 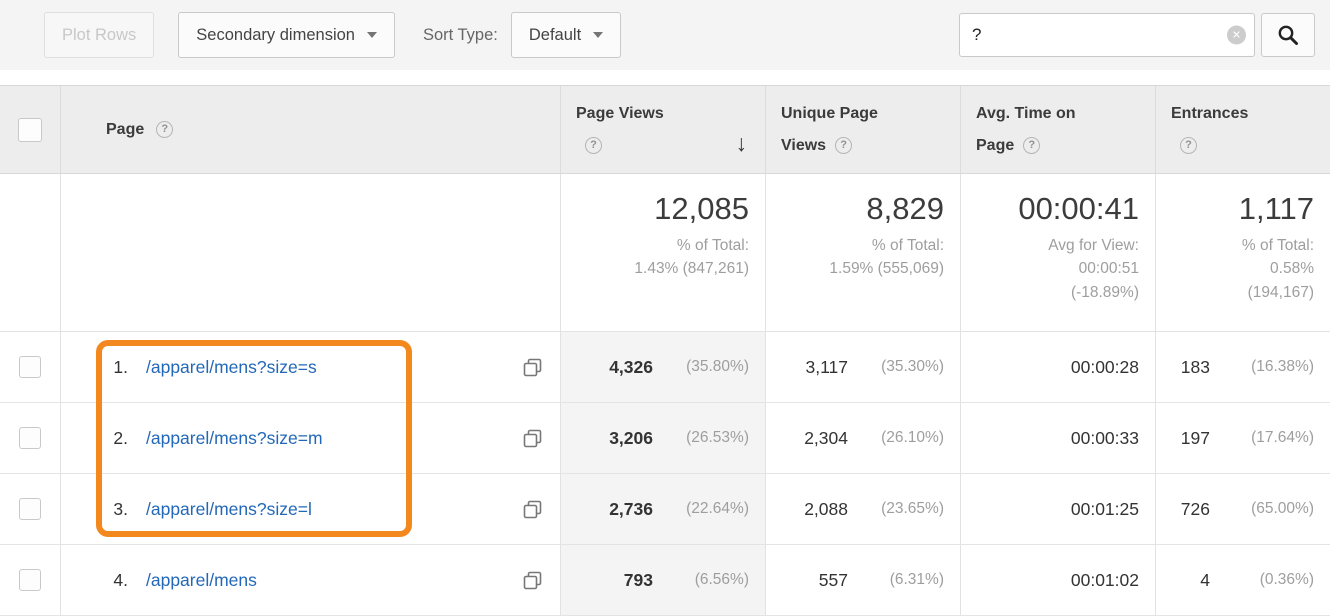 I want to click on page-header-label: Page, so click(x=125, y=129).